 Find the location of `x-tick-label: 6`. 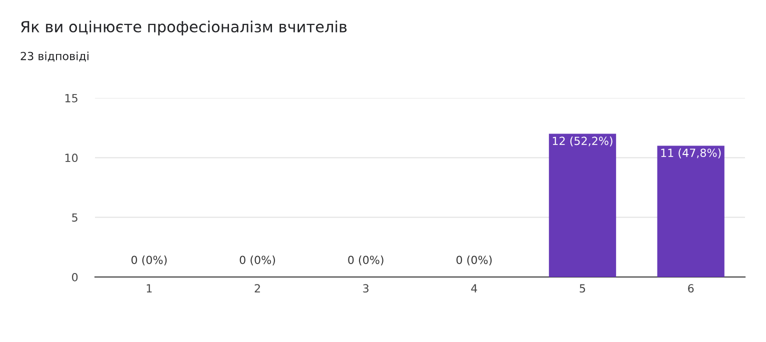

x-tick-label: 6 is located at coordinates (691, 288).